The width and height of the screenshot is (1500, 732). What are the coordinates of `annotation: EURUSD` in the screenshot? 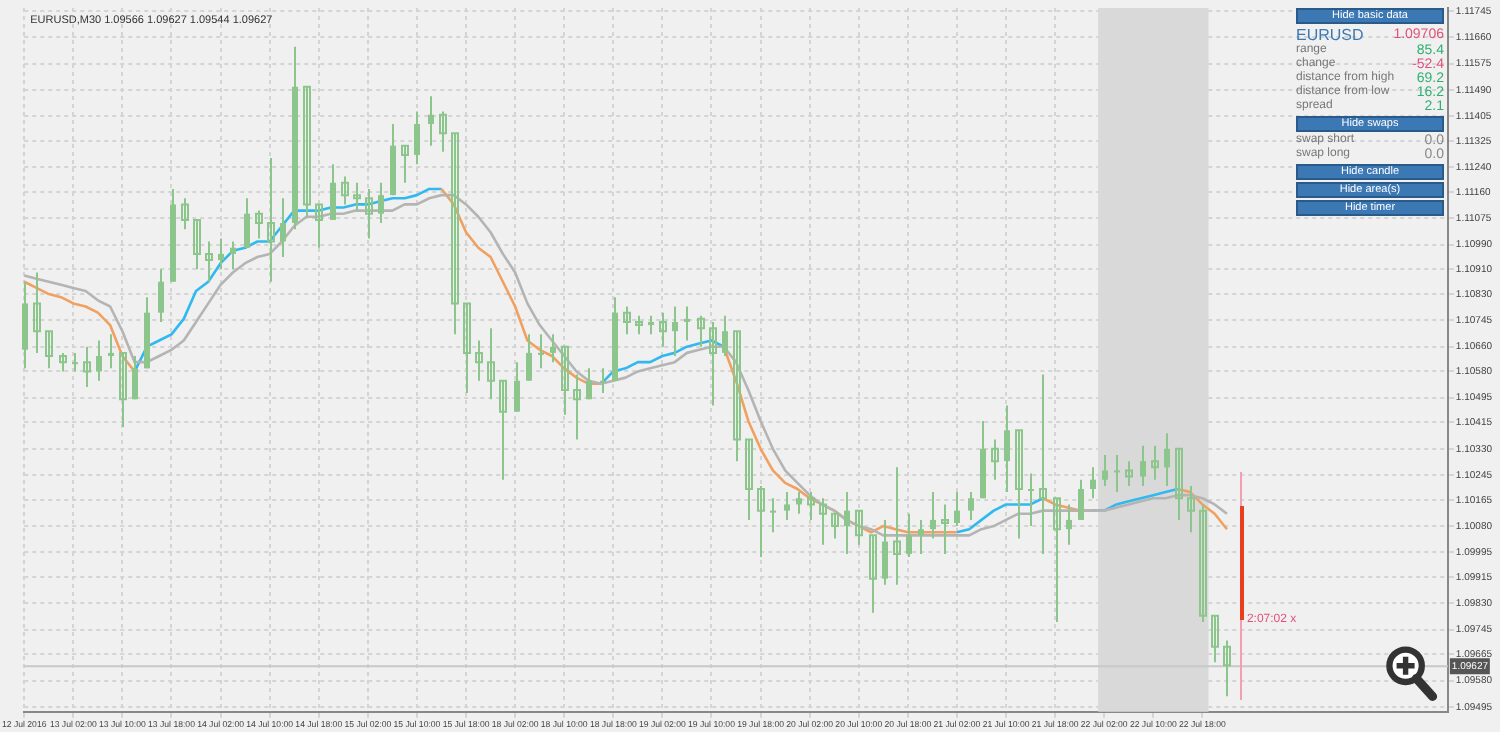 It's located at (1330, 35).